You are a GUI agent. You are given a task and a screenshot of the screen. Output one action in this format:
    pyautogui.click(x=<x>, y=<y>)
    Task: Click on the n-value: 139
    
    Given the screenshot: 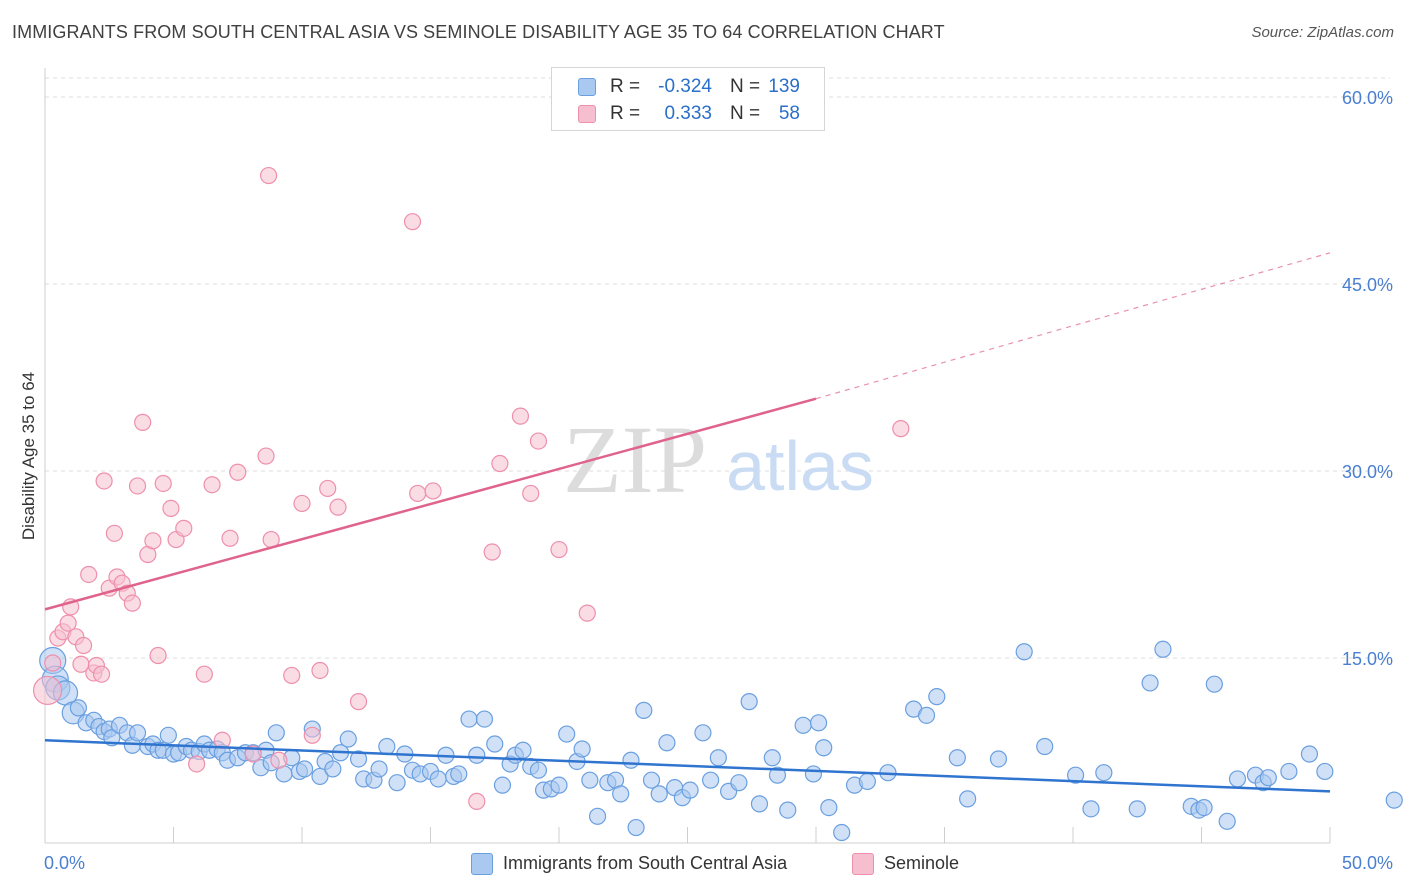 What is the action you would take?
    pyautogui.click(x=784, y=86)
    